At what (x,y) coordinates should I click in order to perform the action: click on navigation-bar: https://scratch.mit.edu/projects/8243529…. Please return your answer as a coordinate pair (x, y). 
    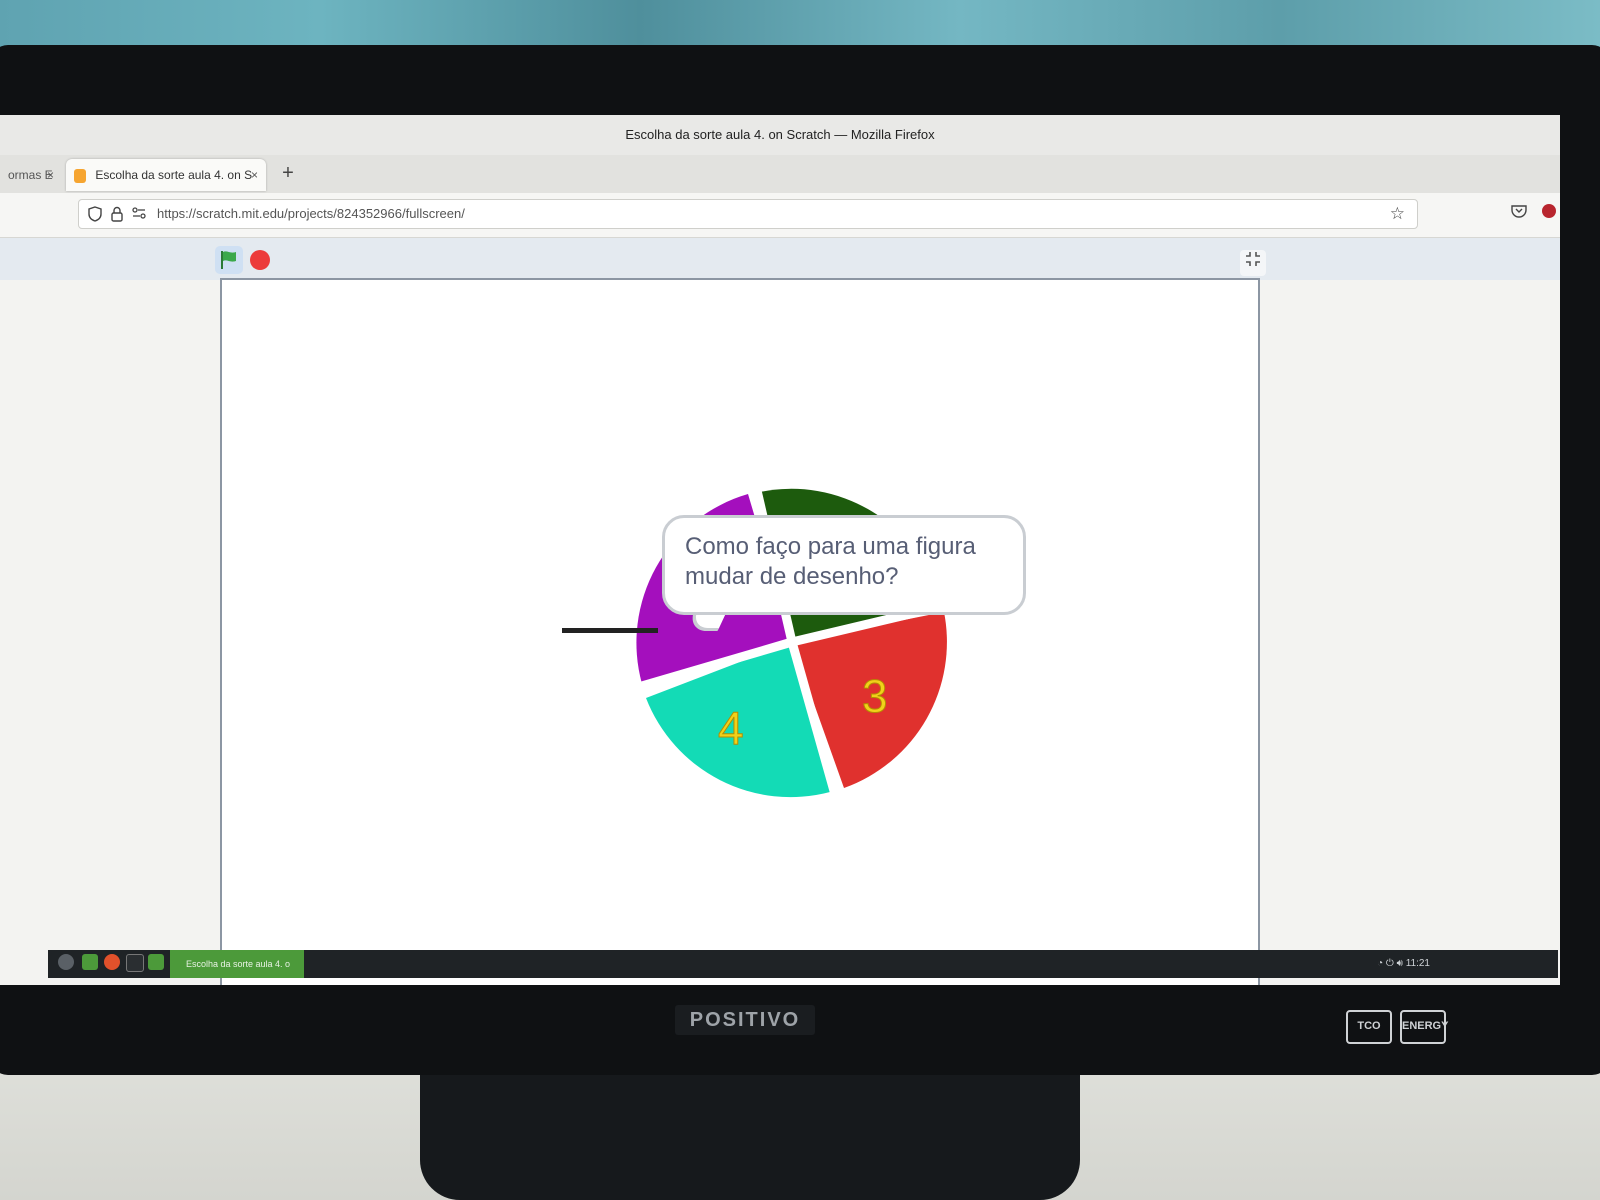
    Looking at the image, I should click on (780, 215).